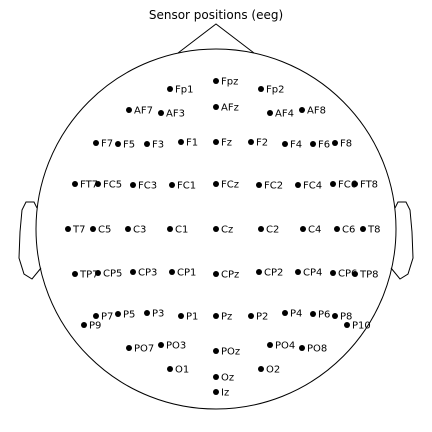 The height and width of the screenshot is (432, 432). Describe the element at coordinates (181, 230) in the screenshot. I see `sensor-label: C1` at that location.